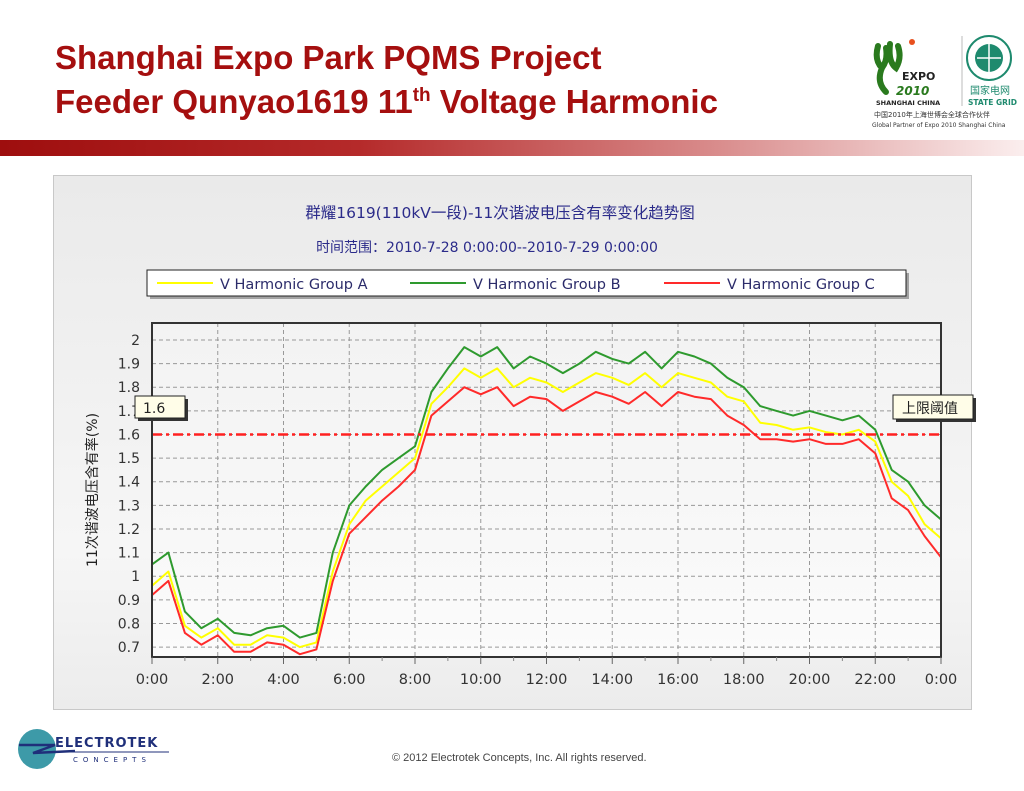 The image size is (1024, 791). I want to click on legend-label: V Harmonic Group C, so click(801, 285).